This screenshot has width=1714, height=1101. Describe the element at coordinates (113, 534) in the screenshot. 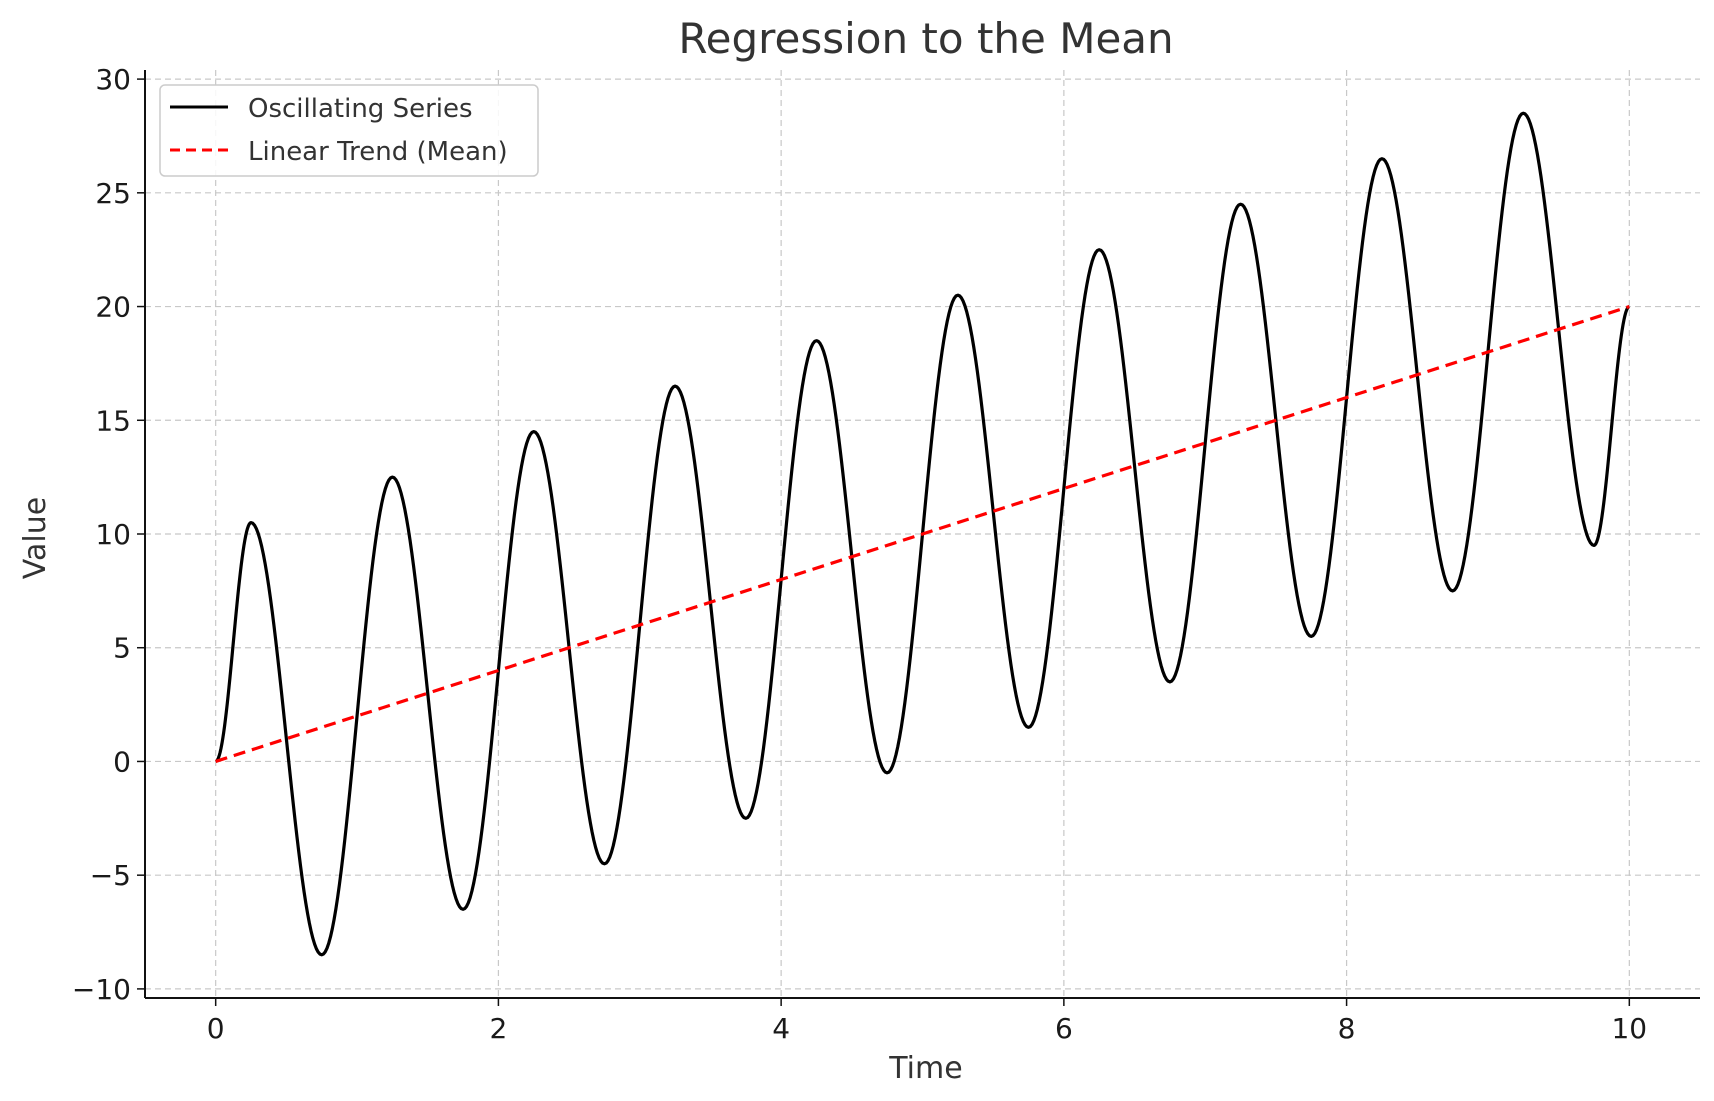

I see `y-tick-label: 10` at that location.